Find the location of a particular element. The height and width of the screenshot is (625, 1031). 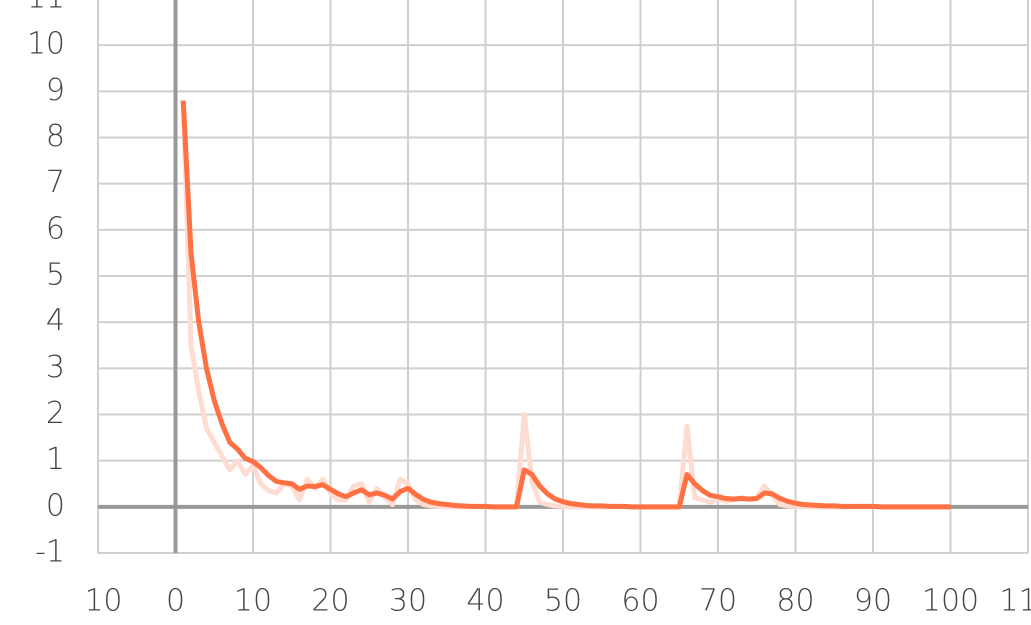

y-tick-label: 6 is located at coordinates (55, 228).